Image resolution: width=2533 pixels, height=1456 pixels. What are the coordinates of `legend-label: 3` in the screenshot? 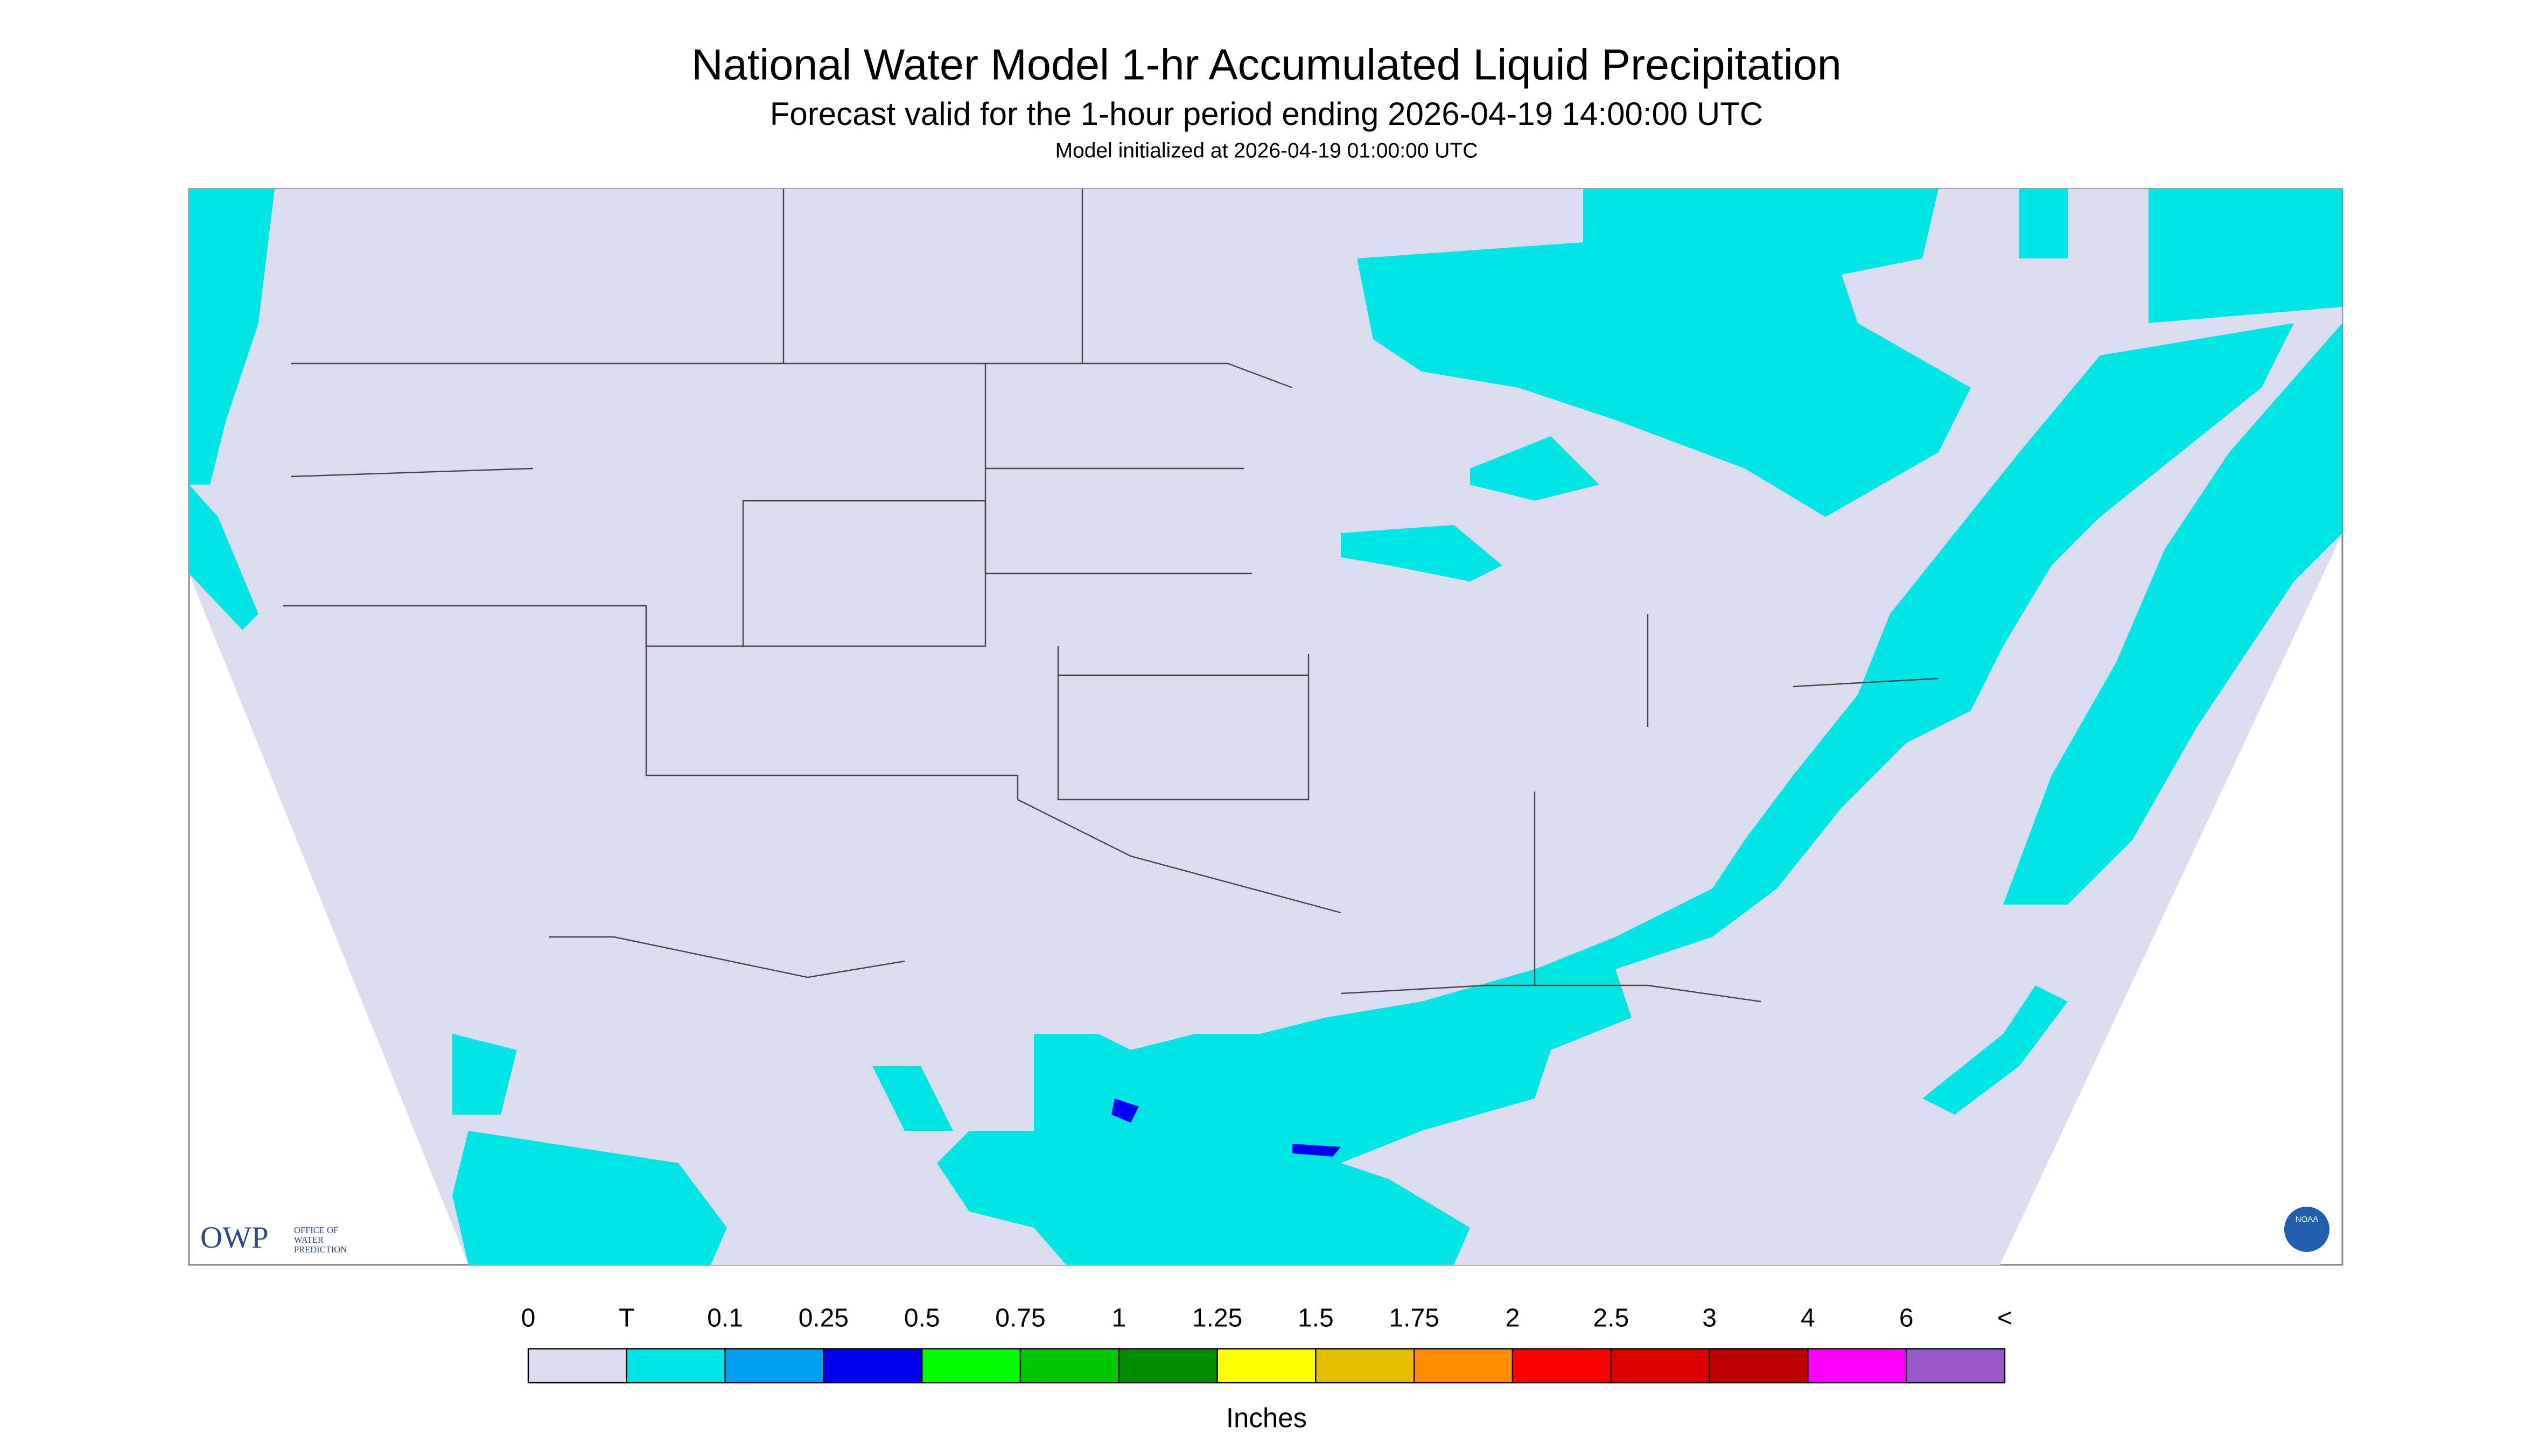 It's located at (1709, 1318).